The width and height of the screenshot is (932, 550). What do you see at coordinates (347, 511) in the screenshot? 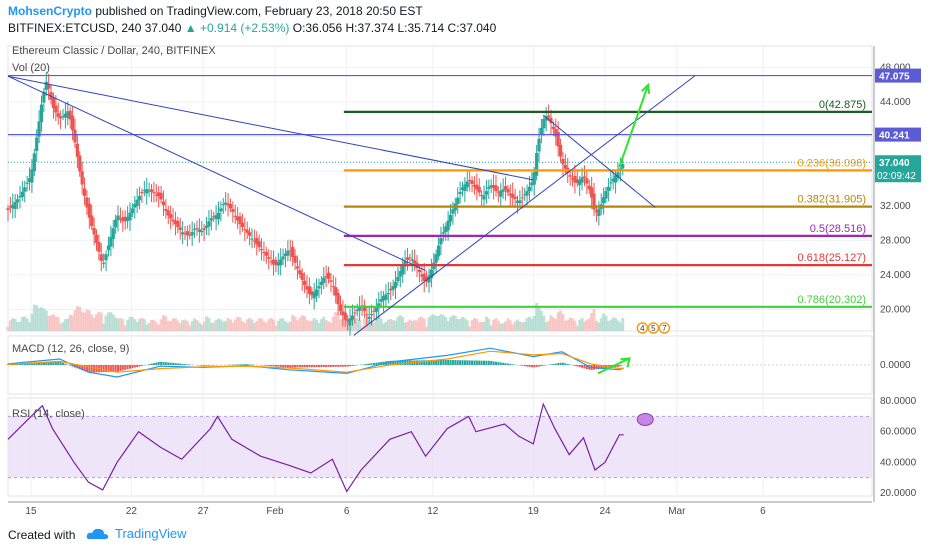
I see `time-tick-label: 6` at bounding box center [347, 511].